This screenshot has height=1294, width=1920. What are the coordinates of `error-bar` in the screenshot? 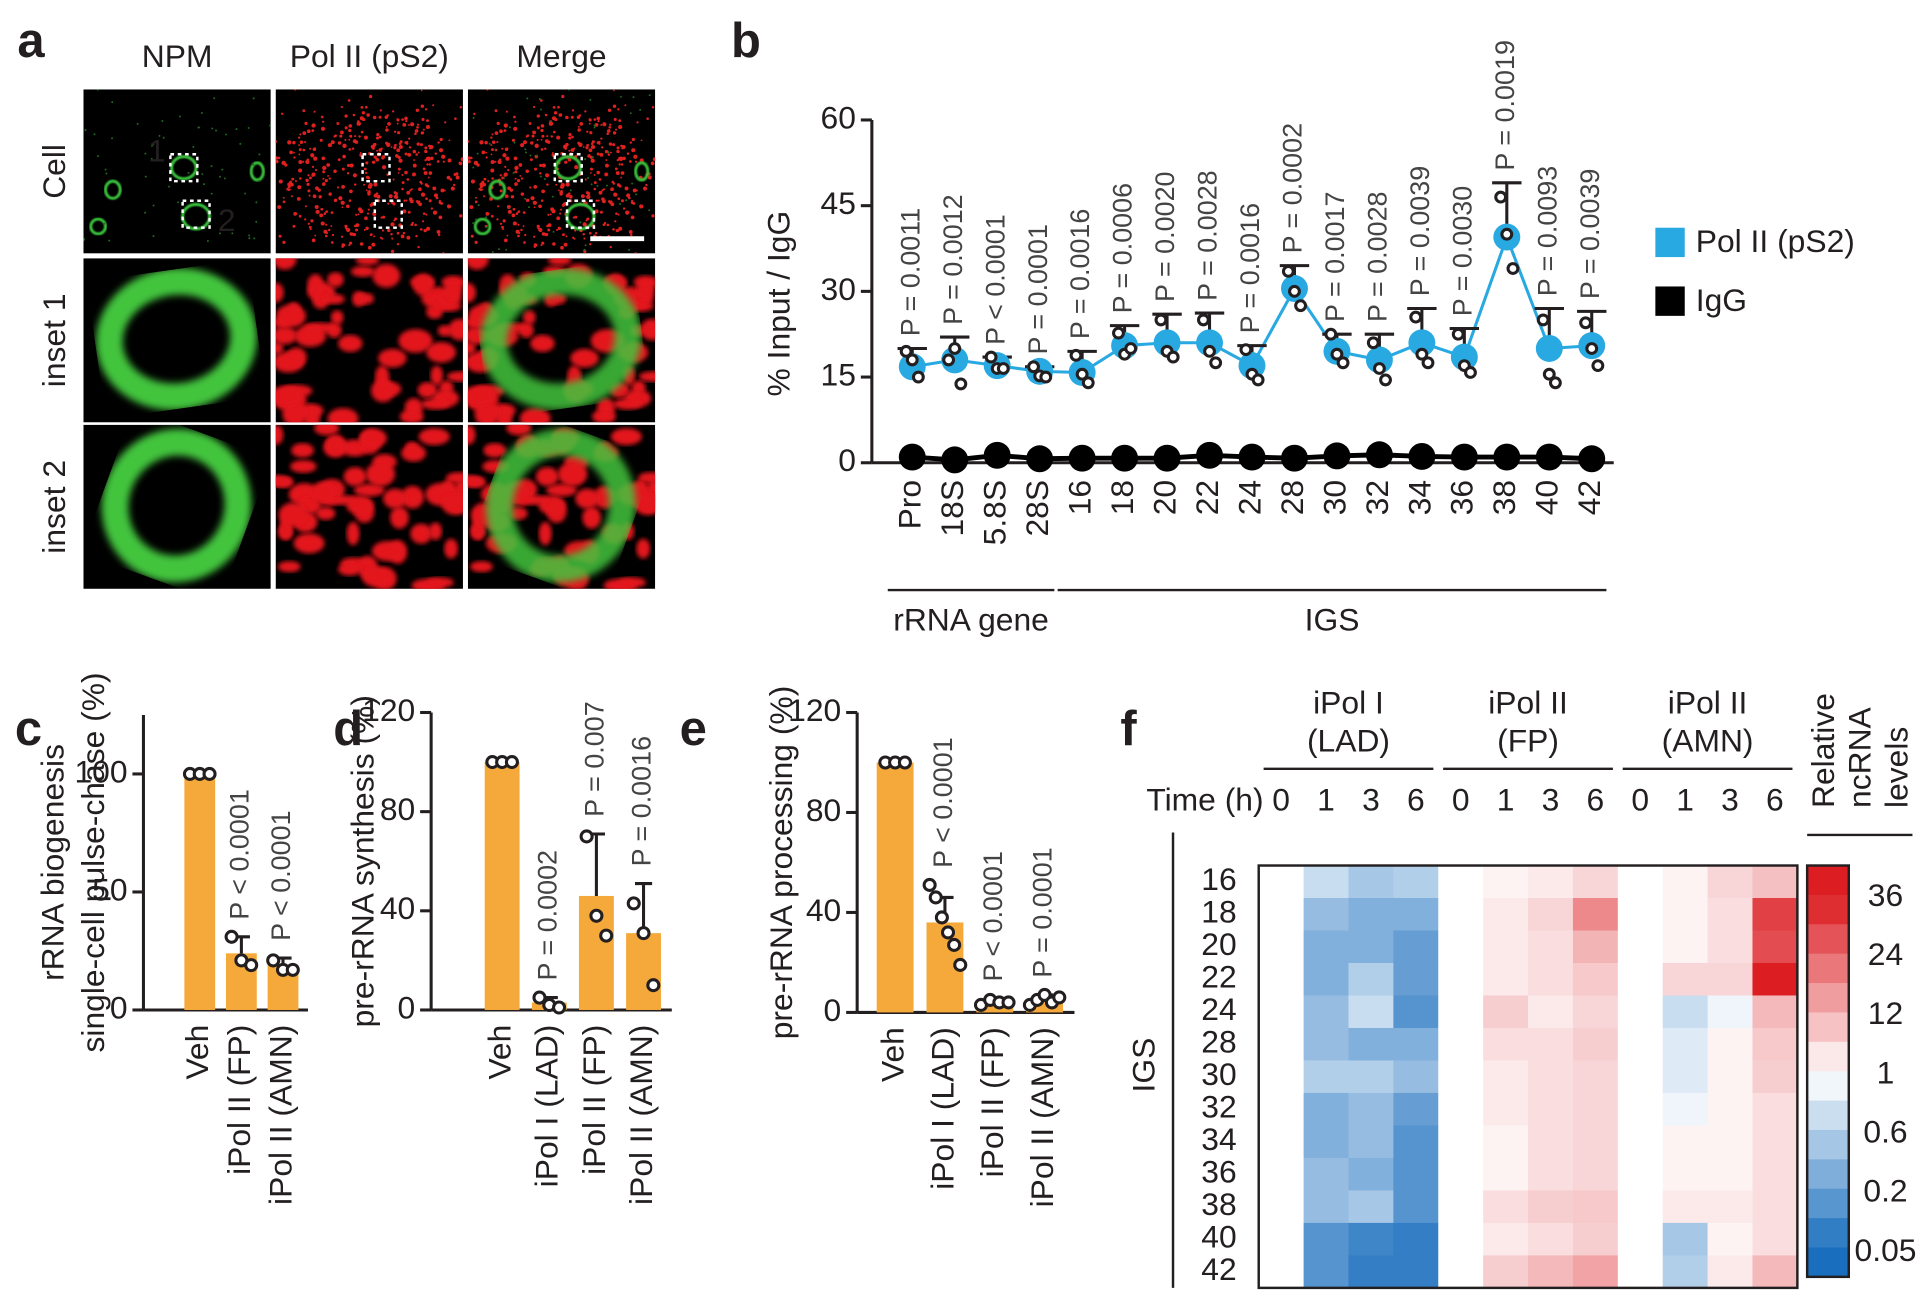 It's located at (596, 864).